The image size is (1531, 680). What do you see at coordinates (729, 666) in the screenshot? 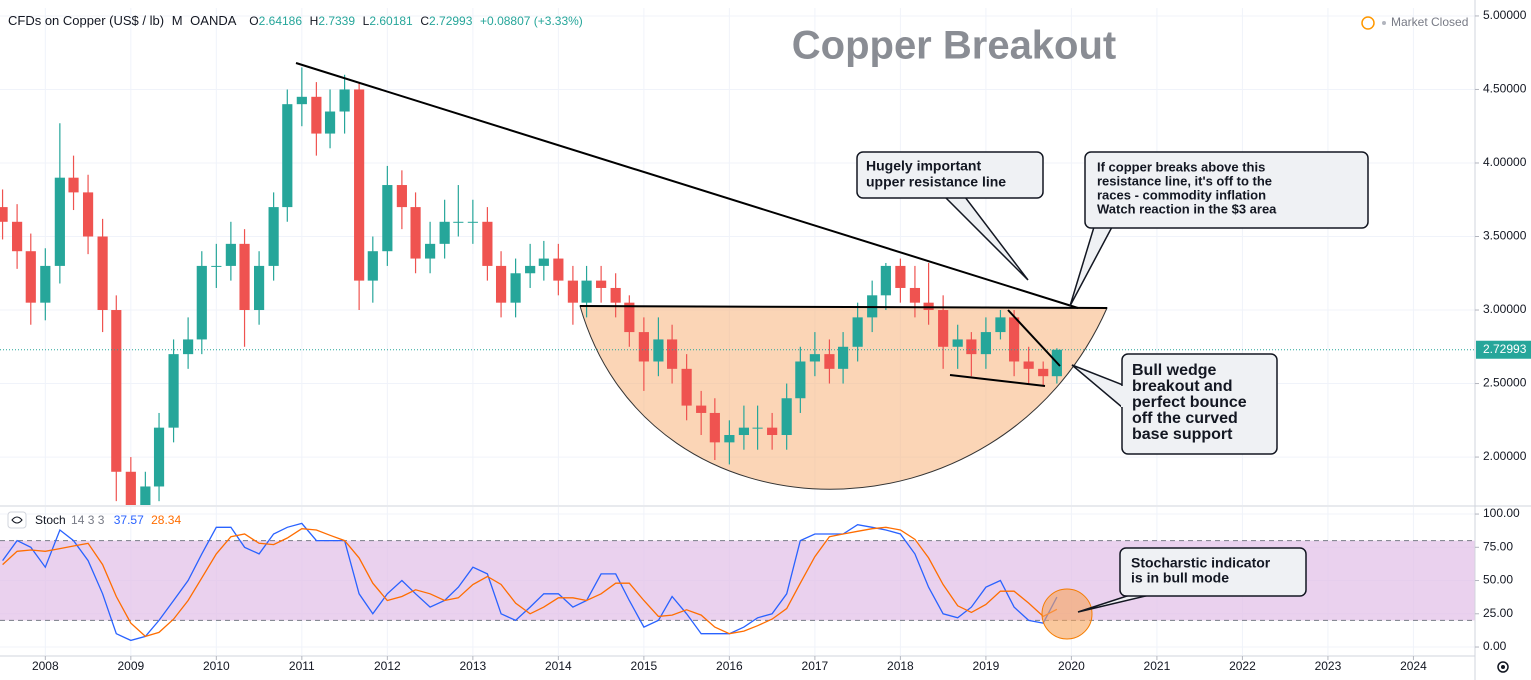
I see `x-tick-label: 2016` at bounding box center [729, 666].